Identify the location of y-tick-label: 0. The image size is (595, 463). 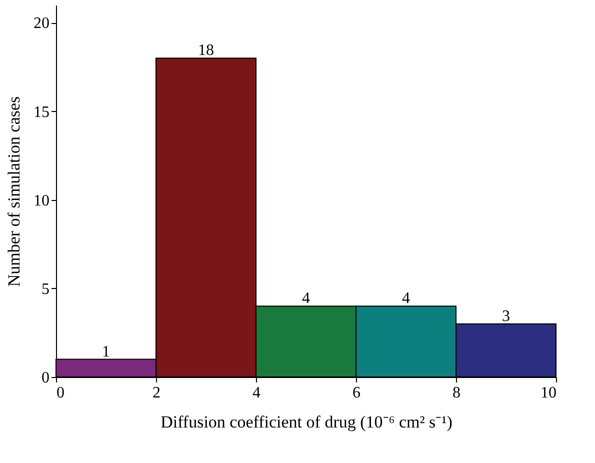
(46, 378).